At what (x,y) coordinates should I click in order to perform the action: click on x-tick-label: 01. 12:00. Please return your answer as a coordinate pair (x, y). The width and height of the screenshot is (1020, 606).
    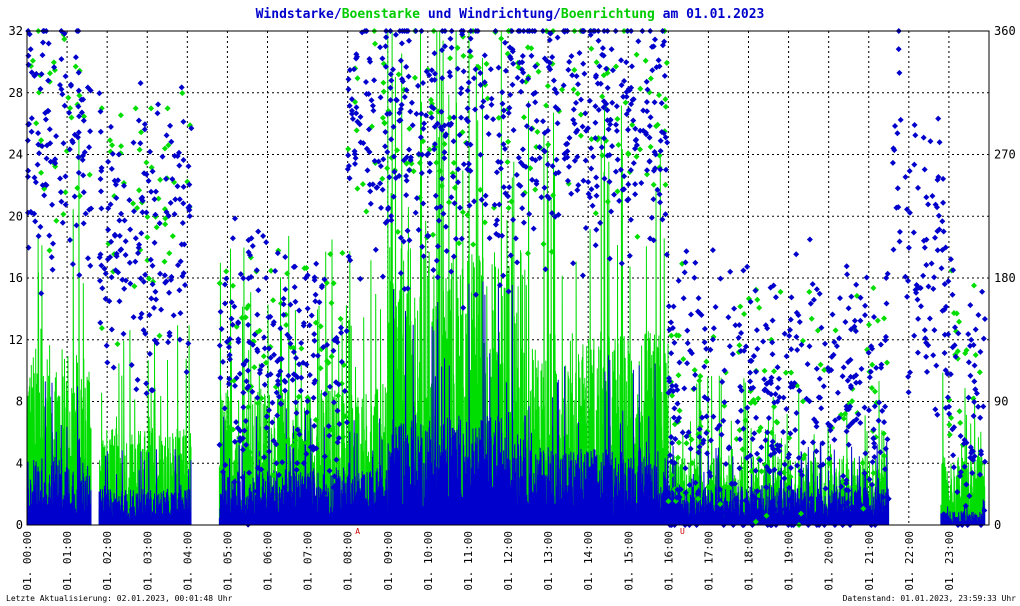
    Looking at the image, I should click on (508, 561).